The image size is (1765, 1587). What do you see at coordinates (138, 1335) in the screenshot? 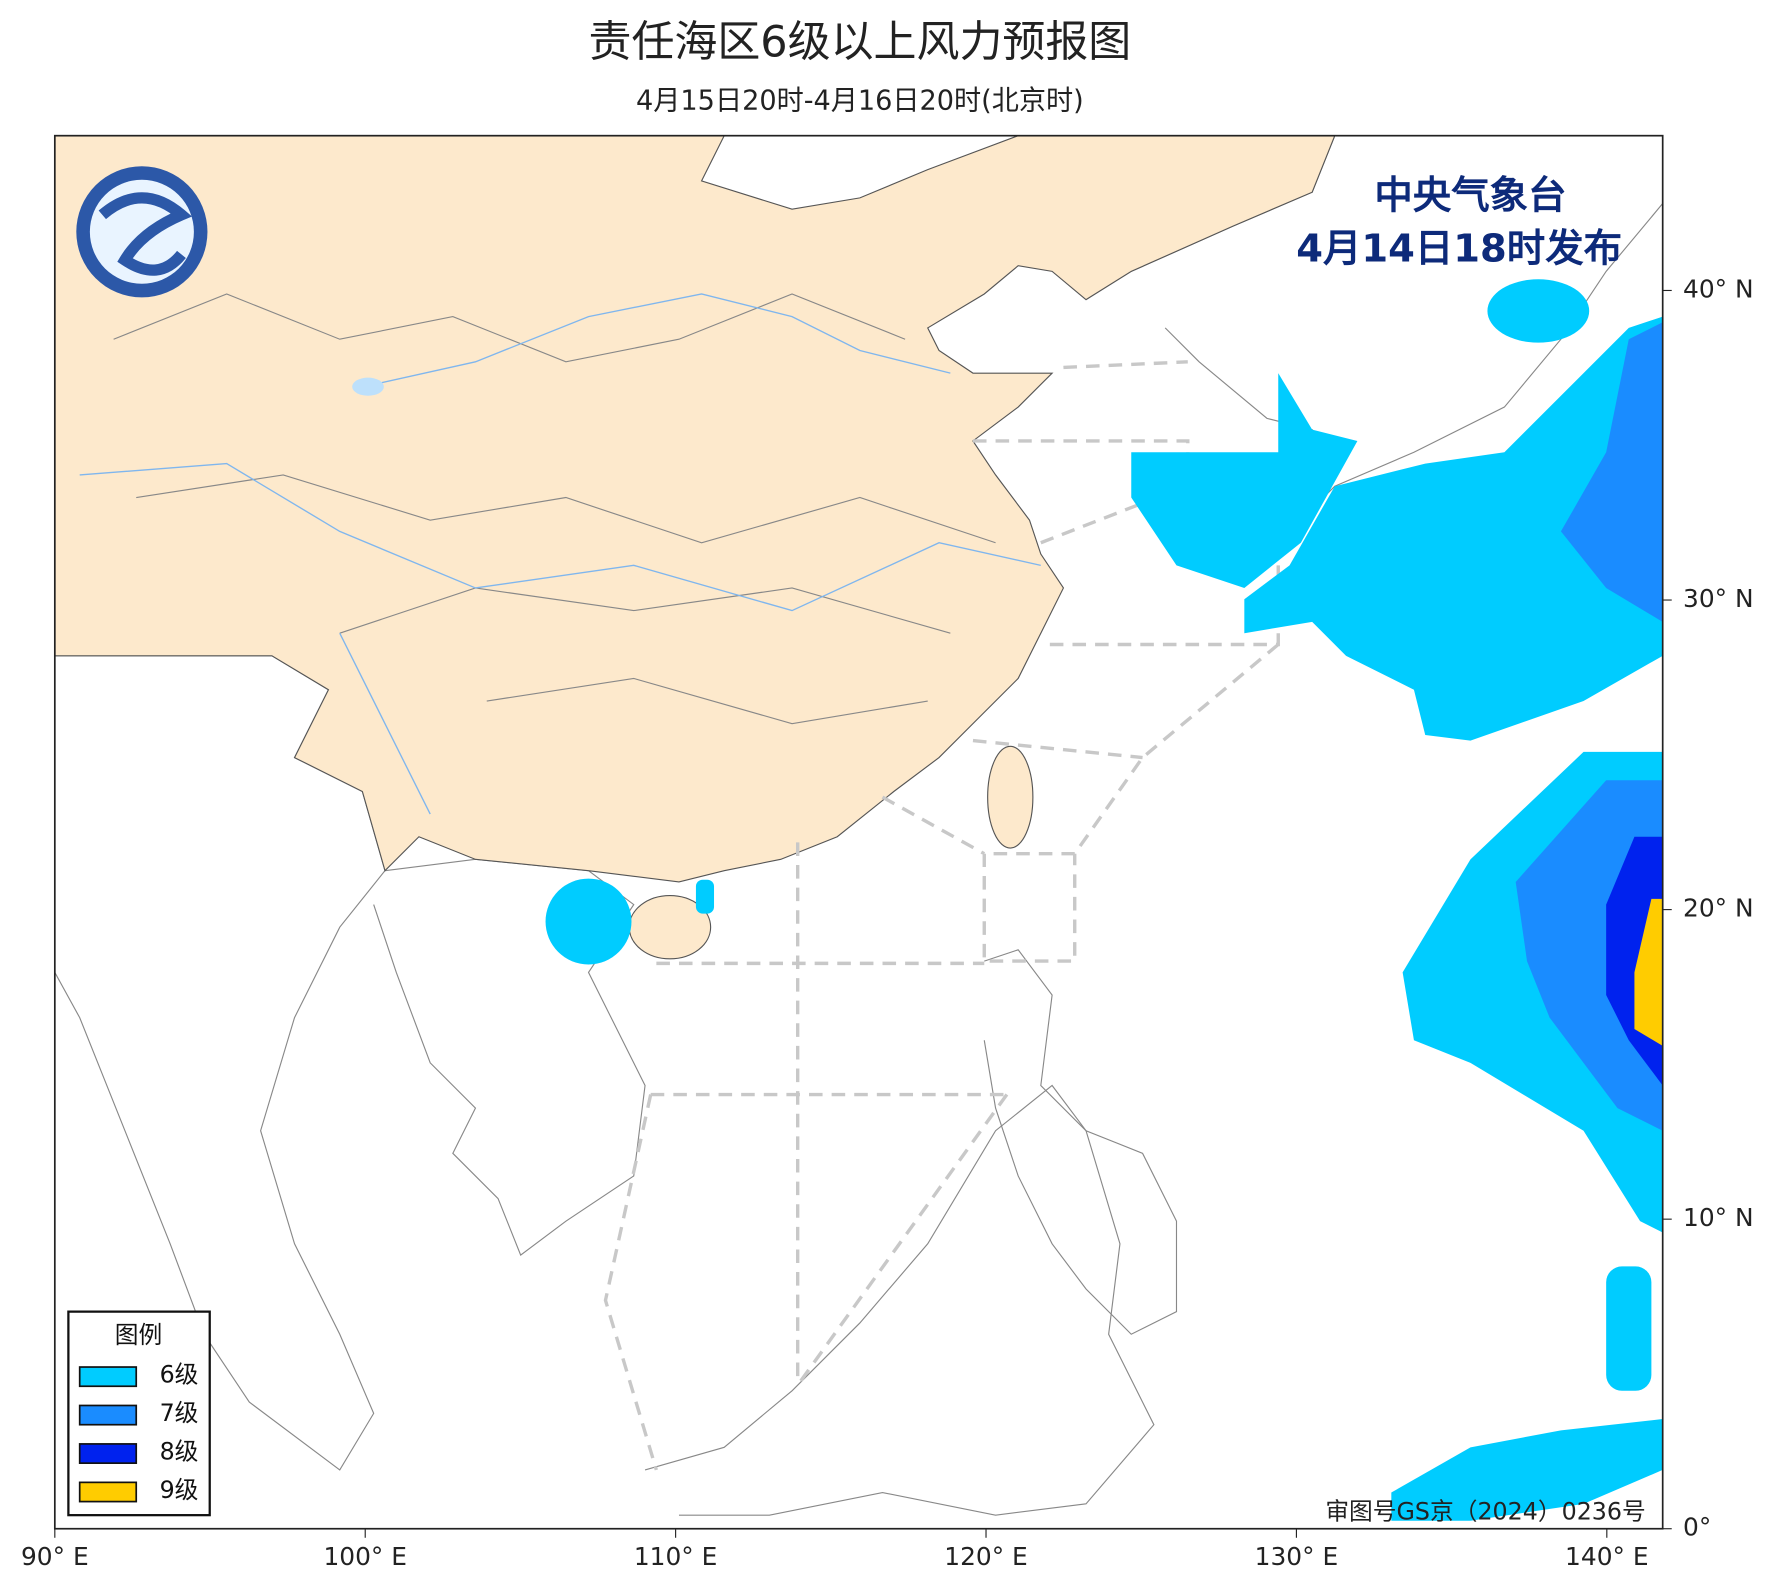
I see `legend-title: 图例` at bounding box center [138, 1335].